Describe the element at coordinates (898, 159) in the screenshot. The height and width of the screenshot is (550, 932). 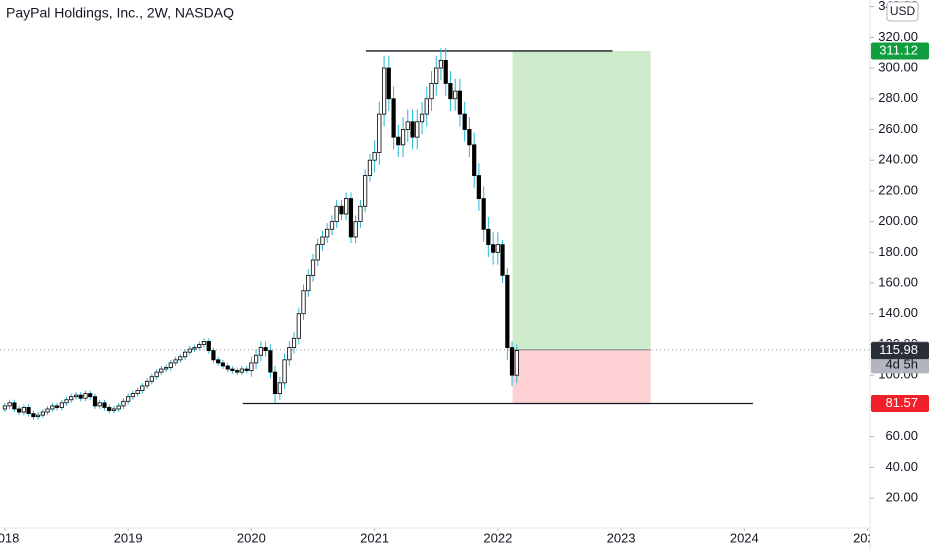
I see `y-tick-label: 240.00` at that location.